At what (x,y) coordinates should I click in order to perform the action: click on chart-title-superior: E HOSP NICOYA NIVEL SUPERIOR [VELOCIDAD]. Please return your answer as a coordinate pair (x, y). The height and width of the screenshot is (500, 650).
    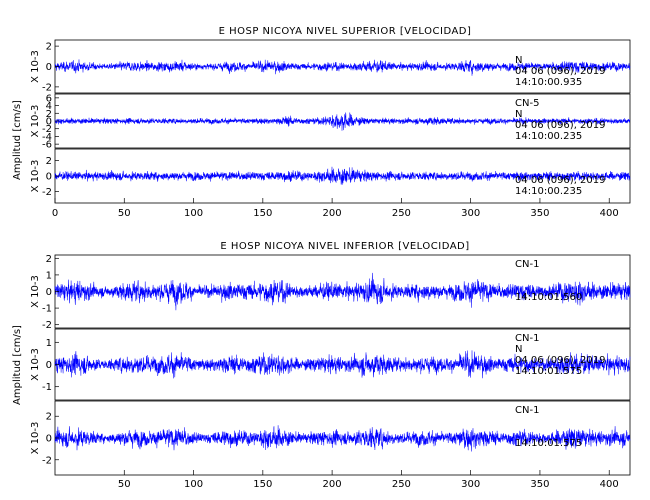
    Looking at the image, I should click on (345, 31).